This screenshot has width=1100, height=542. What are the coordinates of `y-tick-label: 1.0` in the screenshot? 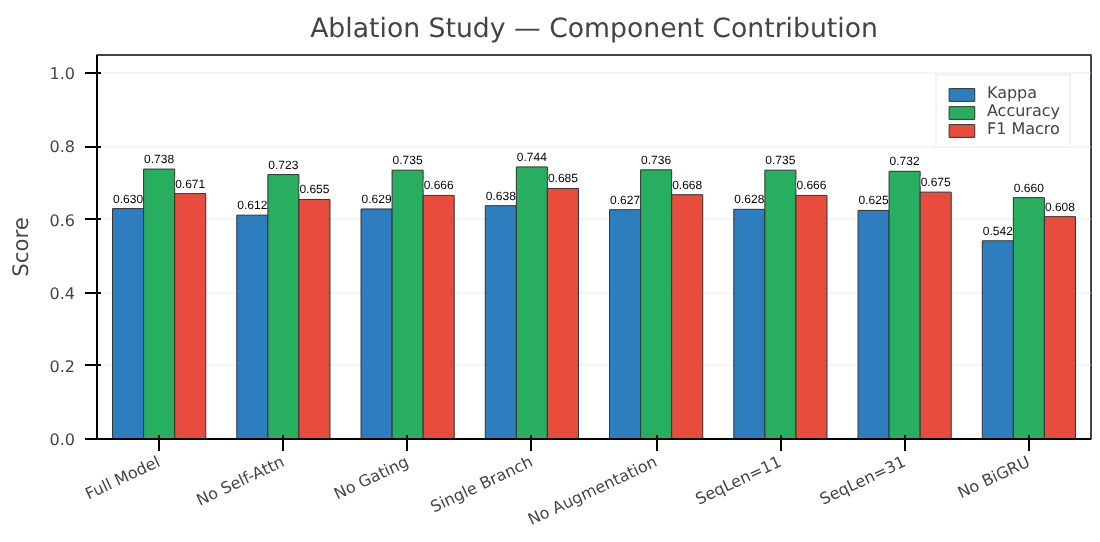 It's located at (62, 74).